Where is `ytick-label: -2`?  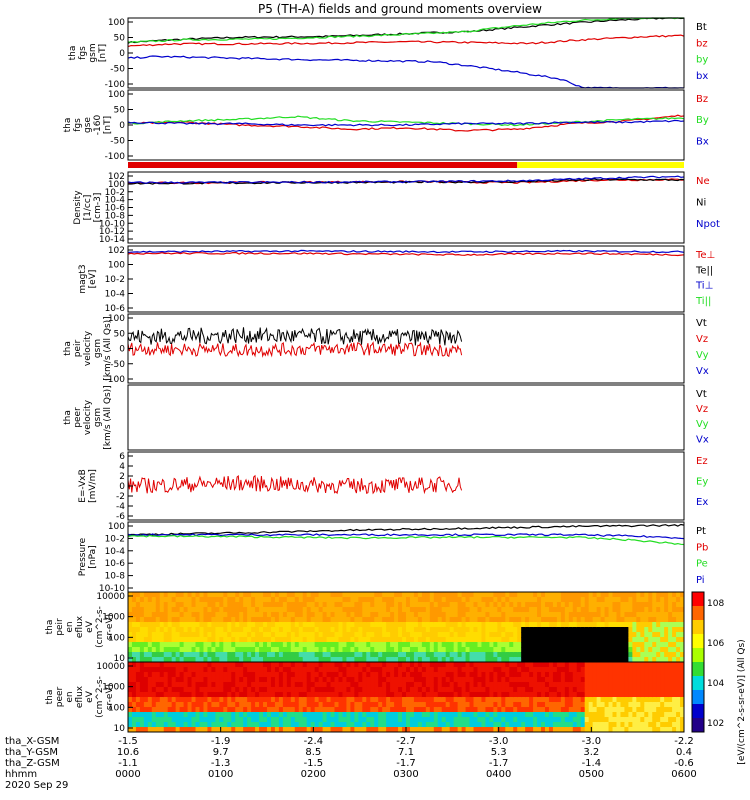
ytick-label: -2 is located at coordinates (120, 497).